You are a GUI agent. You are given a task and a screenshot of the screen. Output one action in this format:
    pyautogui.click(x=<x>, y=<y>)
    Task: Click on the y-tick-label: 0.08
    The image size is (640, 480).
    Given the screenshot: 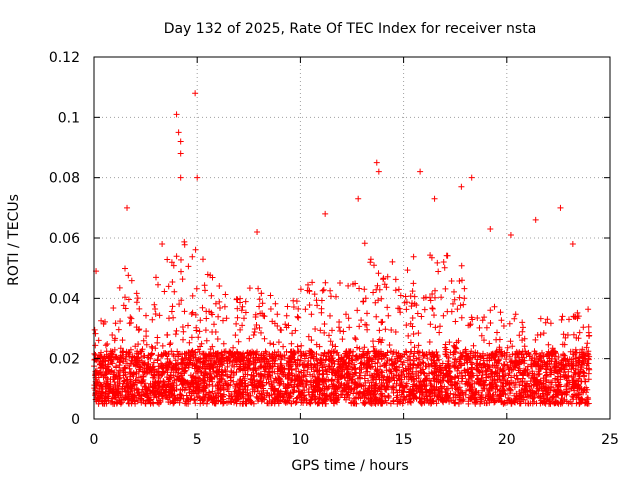 What is the action you would take?
    pyautogui.click(x=64, y=179)
    